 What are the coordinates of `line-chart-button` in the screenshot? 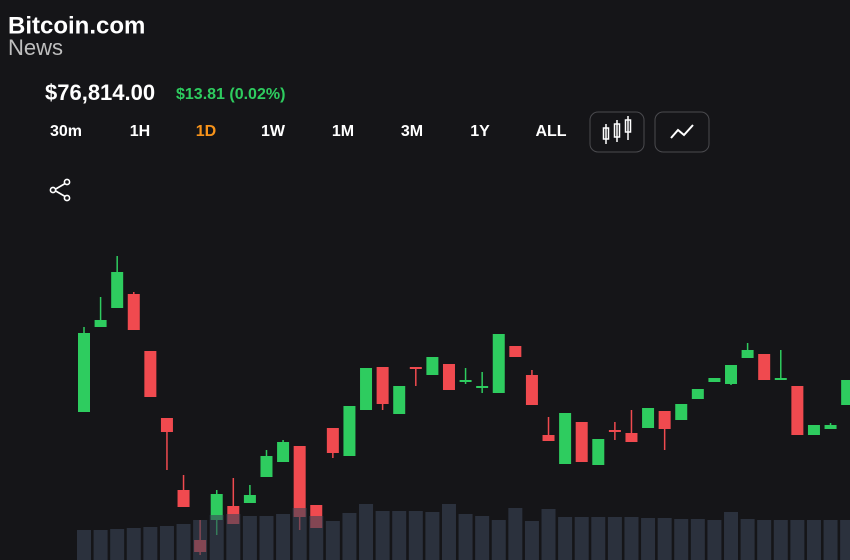 It's located at (682, 132).